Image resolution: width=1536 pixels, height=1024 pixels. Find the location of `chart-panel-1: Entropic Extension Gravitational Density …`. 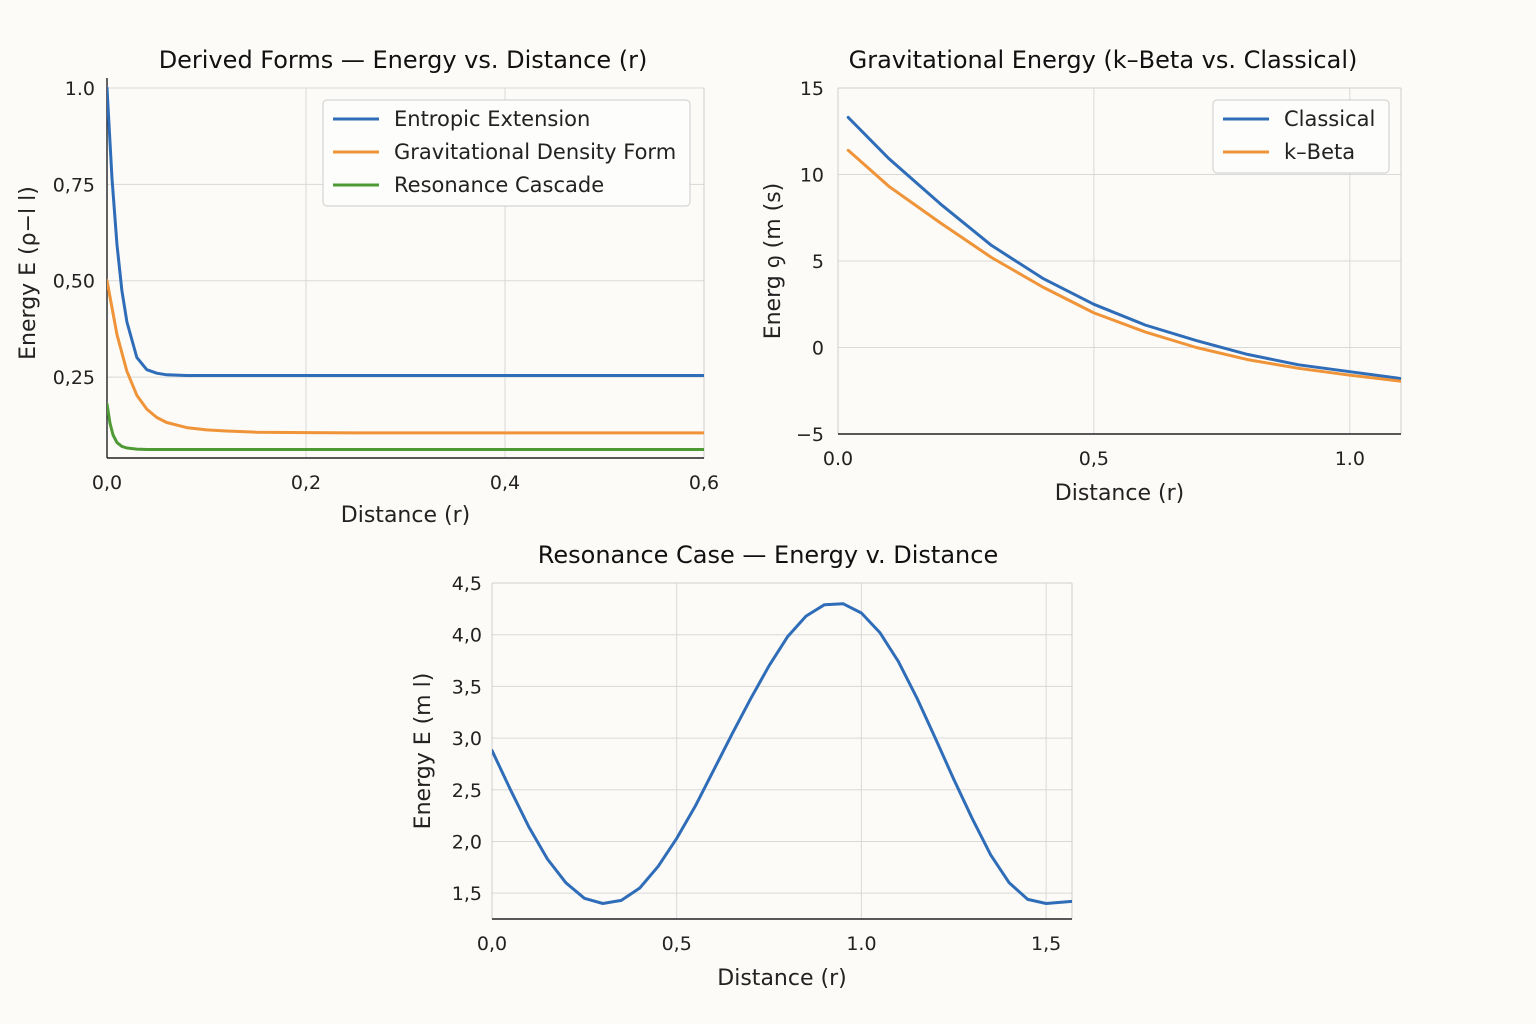

chart-panel-1: Entropic Extension Gravitational Density … is located at coordinates (405, 268).